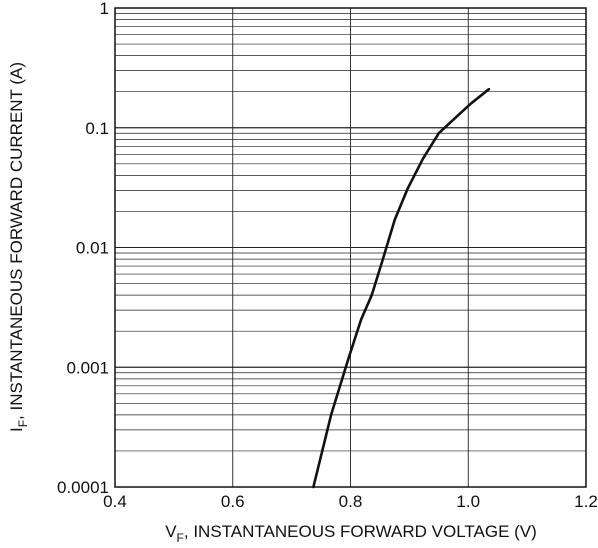  What do you see at coordinates (360, 531) in the screenshot?
I see `x-axis-text: , INSTANTANEOUS FORWARD VOLTAGE (V)` at bounding box center [360, 531].